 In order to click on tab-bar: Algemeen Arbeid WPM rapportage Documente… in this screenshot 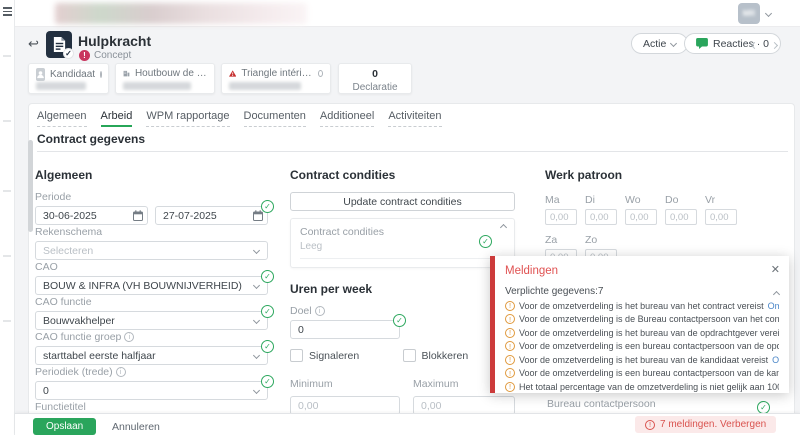, I will do `click(239, 118)`.